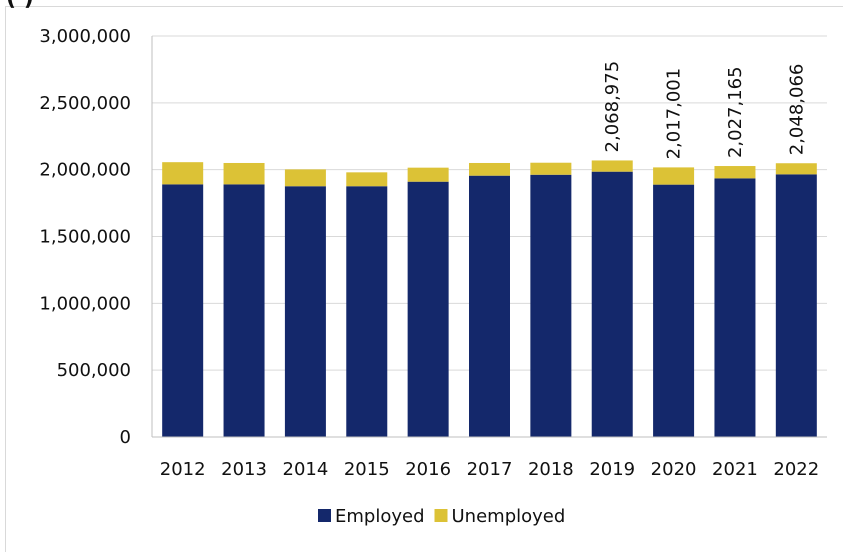 The height and width of the screenshot is (554, 845). Describe the element at coordinates (551, 469) in the screenshot. I see `x-tick-label: 2018` at that location.